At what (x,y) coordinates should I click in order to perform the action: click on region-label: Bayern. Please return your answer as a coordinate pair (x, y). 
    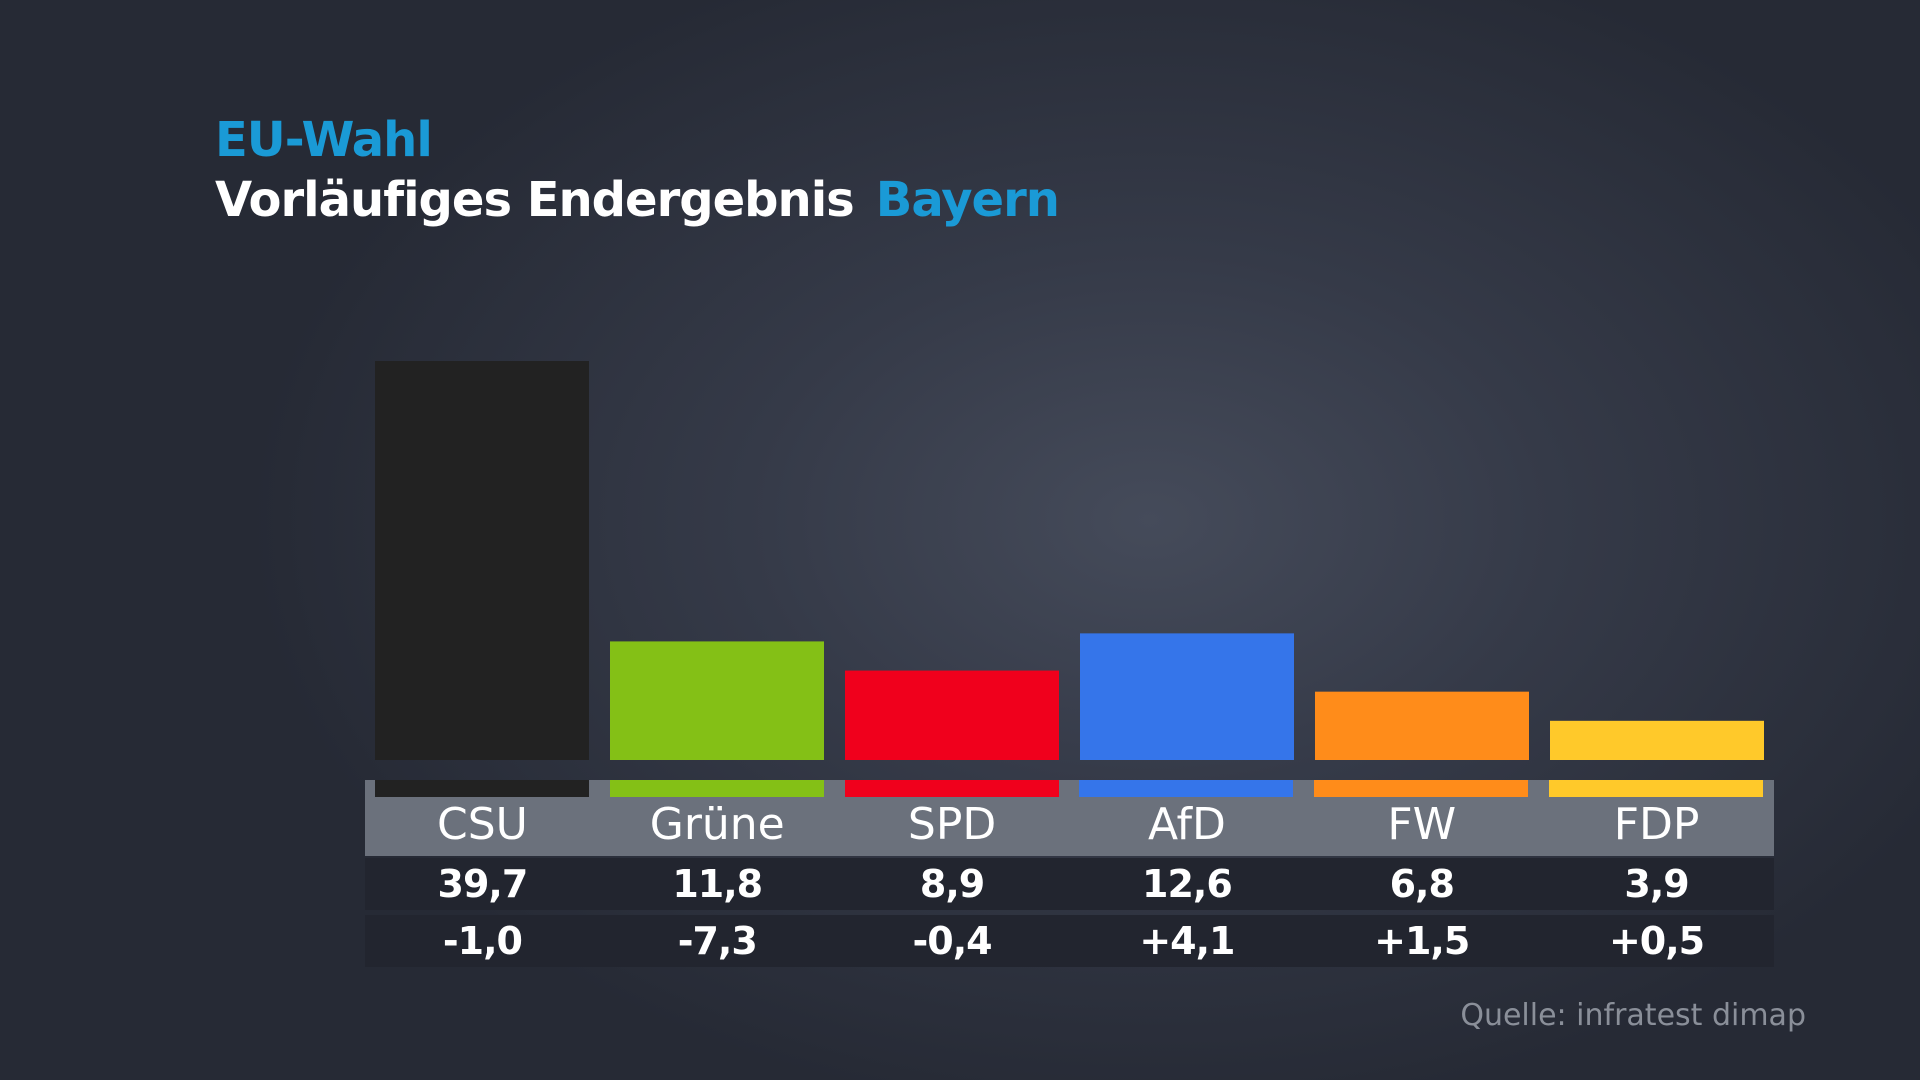
    Looking at the image, I should click on (967, 200).